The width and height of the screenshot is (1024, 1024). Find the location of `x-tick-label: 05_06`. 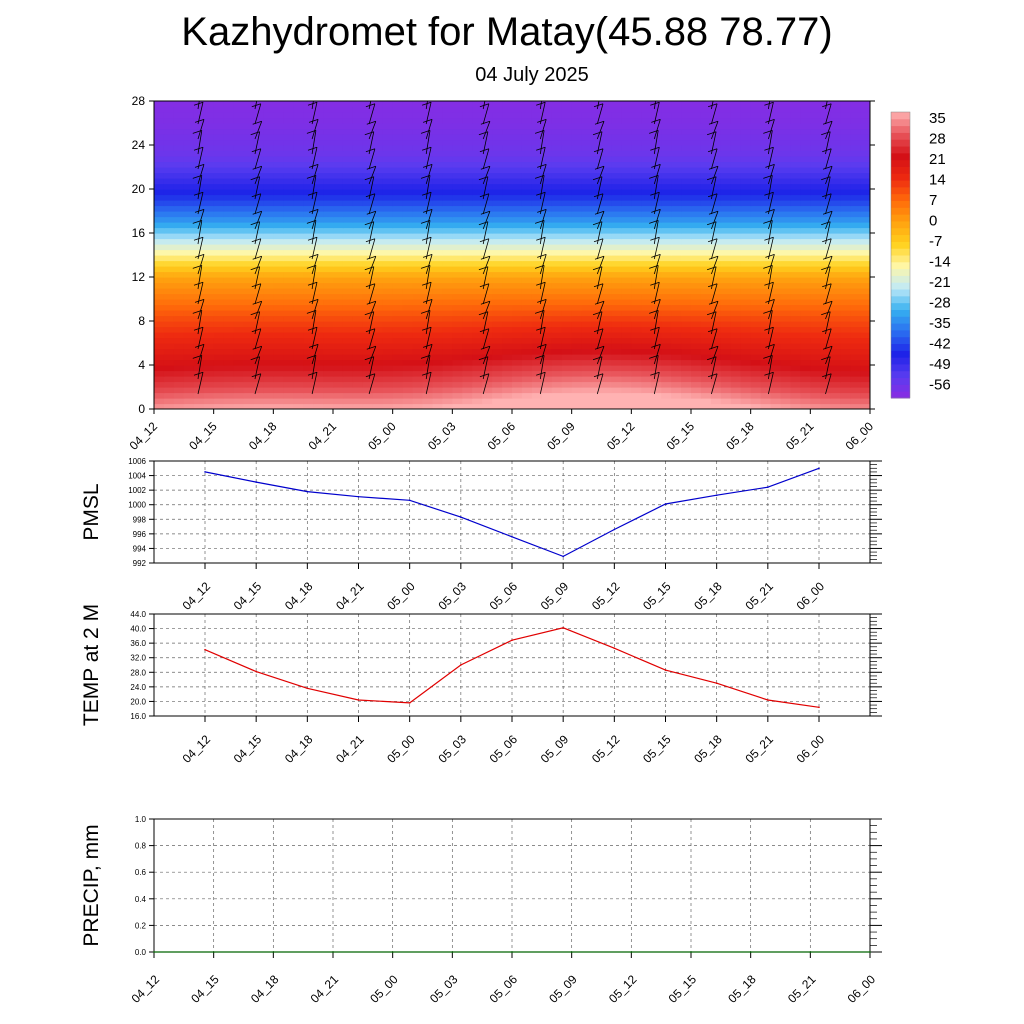

x-tick-label: 05_06 is located at coordinates (504, 989).